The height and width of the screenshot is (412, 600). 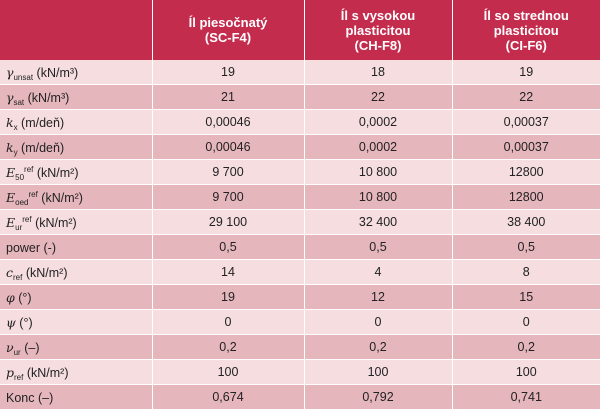 What do you see at coordinates (526, 222) in the screenshot?
I see `value-cell: 38 400` at bounding box center [526, 222].